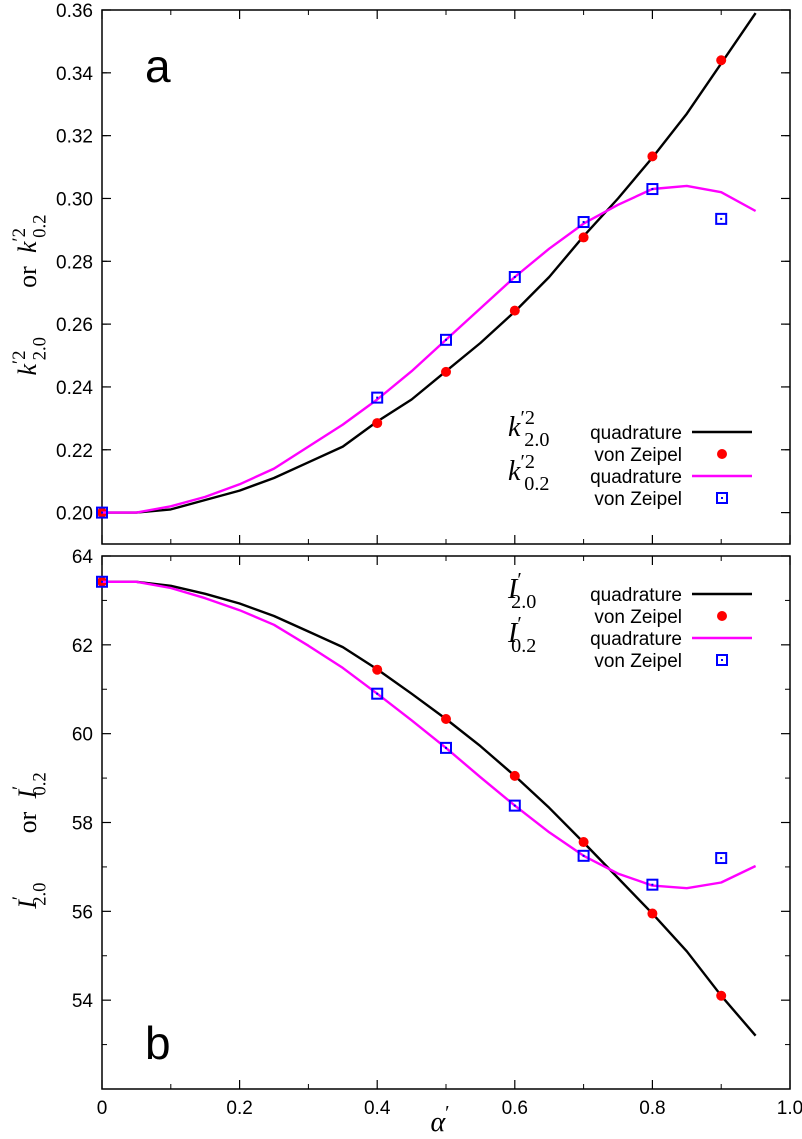  What do you see at coordinates (82, 912) in the screenshot?
I see `y-tick-label: 56` at bounding box center [82, 912].